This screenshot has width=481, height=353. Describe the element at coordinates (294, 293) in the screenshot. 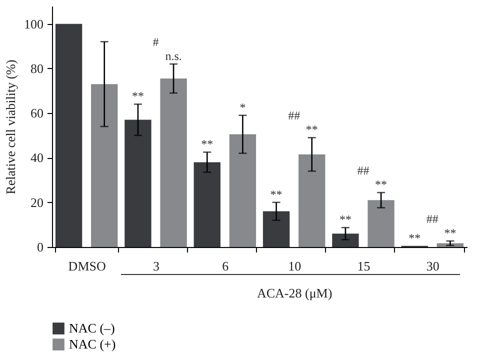

I see `x-axis-title: ACA-28 (μM)` at that location.